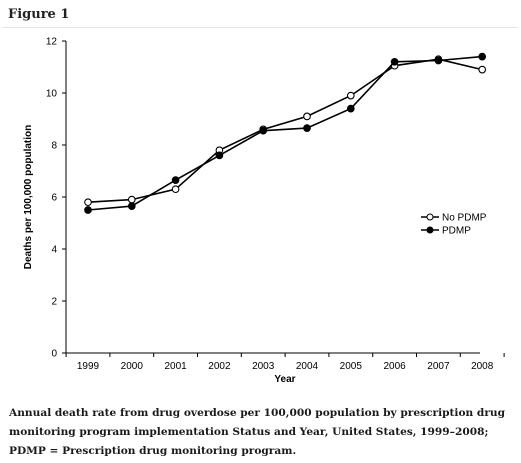 This screenshot has height=463, width=521. Describe the element at coordinates (456, 231) in the screenshot. I see `legend-label: PDMP` at that location.